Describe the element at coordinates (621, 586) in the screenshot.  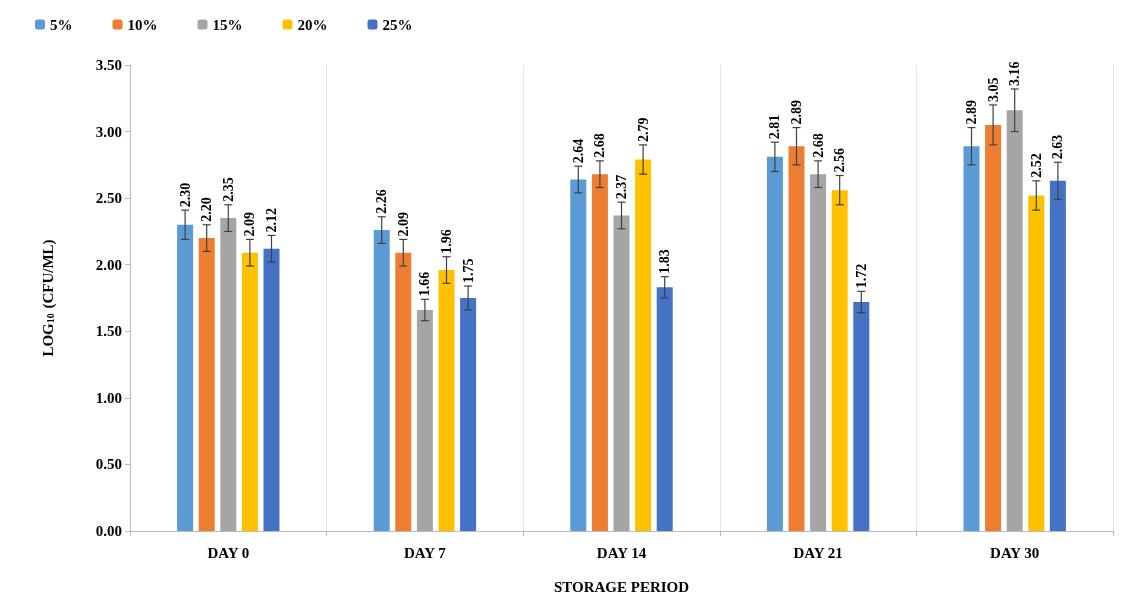
I see `x-axis-title: STORAGE PERIOD` at that location.